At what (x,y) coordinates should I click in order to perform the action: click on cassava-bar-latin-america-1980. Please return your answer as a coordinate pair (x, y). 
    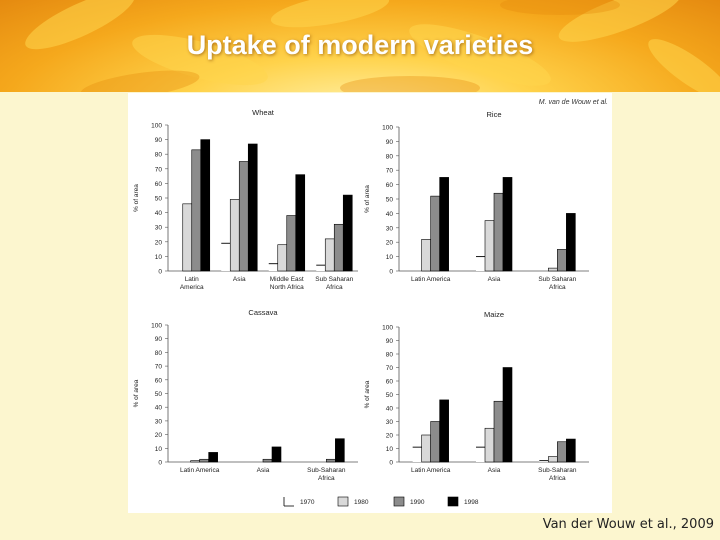
    Looking at the image, I should click on (195, 461).